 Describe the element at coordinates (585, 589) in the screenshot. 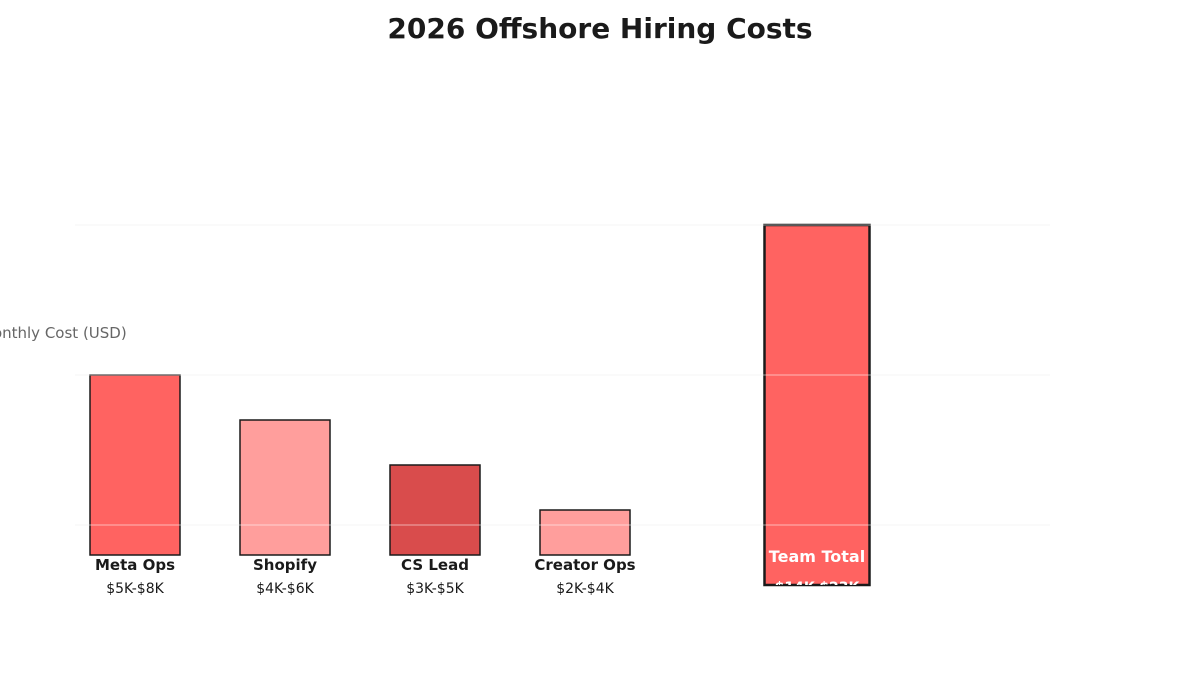

I see `range-label: $2K-$4K` at that location.